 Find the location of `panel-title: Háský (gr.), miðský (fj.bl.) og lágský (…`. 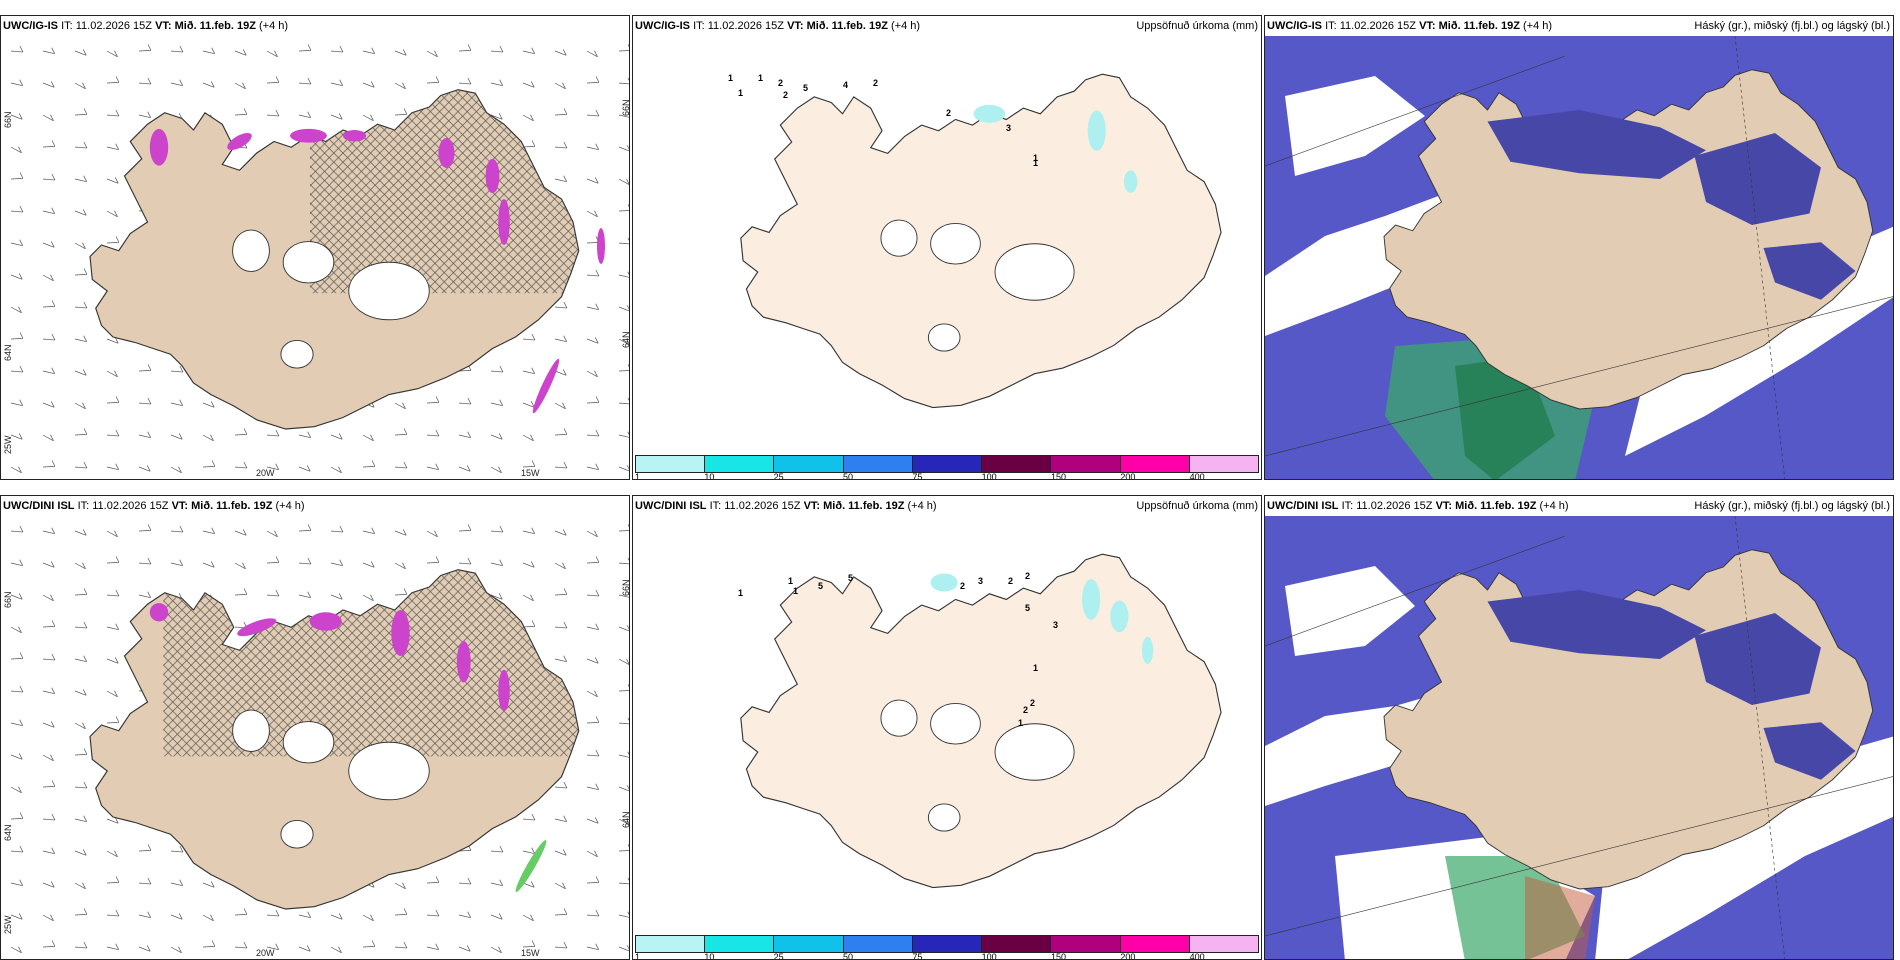

panel-title: Háský (gr.), miðský (fj.bl.) og lágský (… is located at coordinates (1792, 26).